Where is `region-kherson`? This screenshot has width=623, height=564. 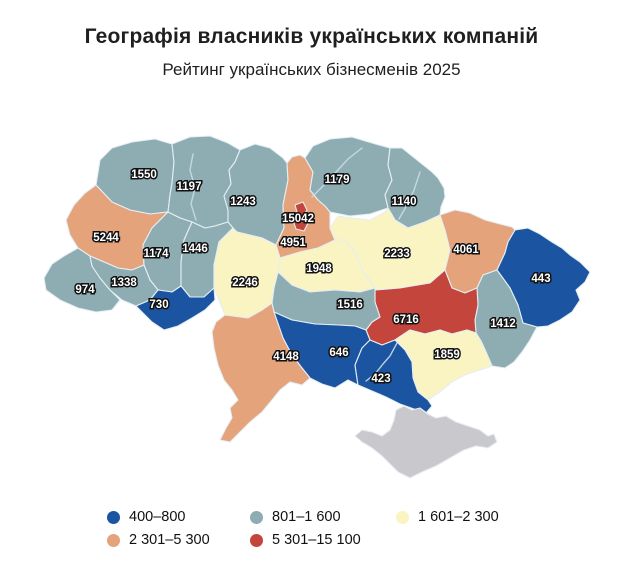
region-kherson is located at coordinates (393, 376).